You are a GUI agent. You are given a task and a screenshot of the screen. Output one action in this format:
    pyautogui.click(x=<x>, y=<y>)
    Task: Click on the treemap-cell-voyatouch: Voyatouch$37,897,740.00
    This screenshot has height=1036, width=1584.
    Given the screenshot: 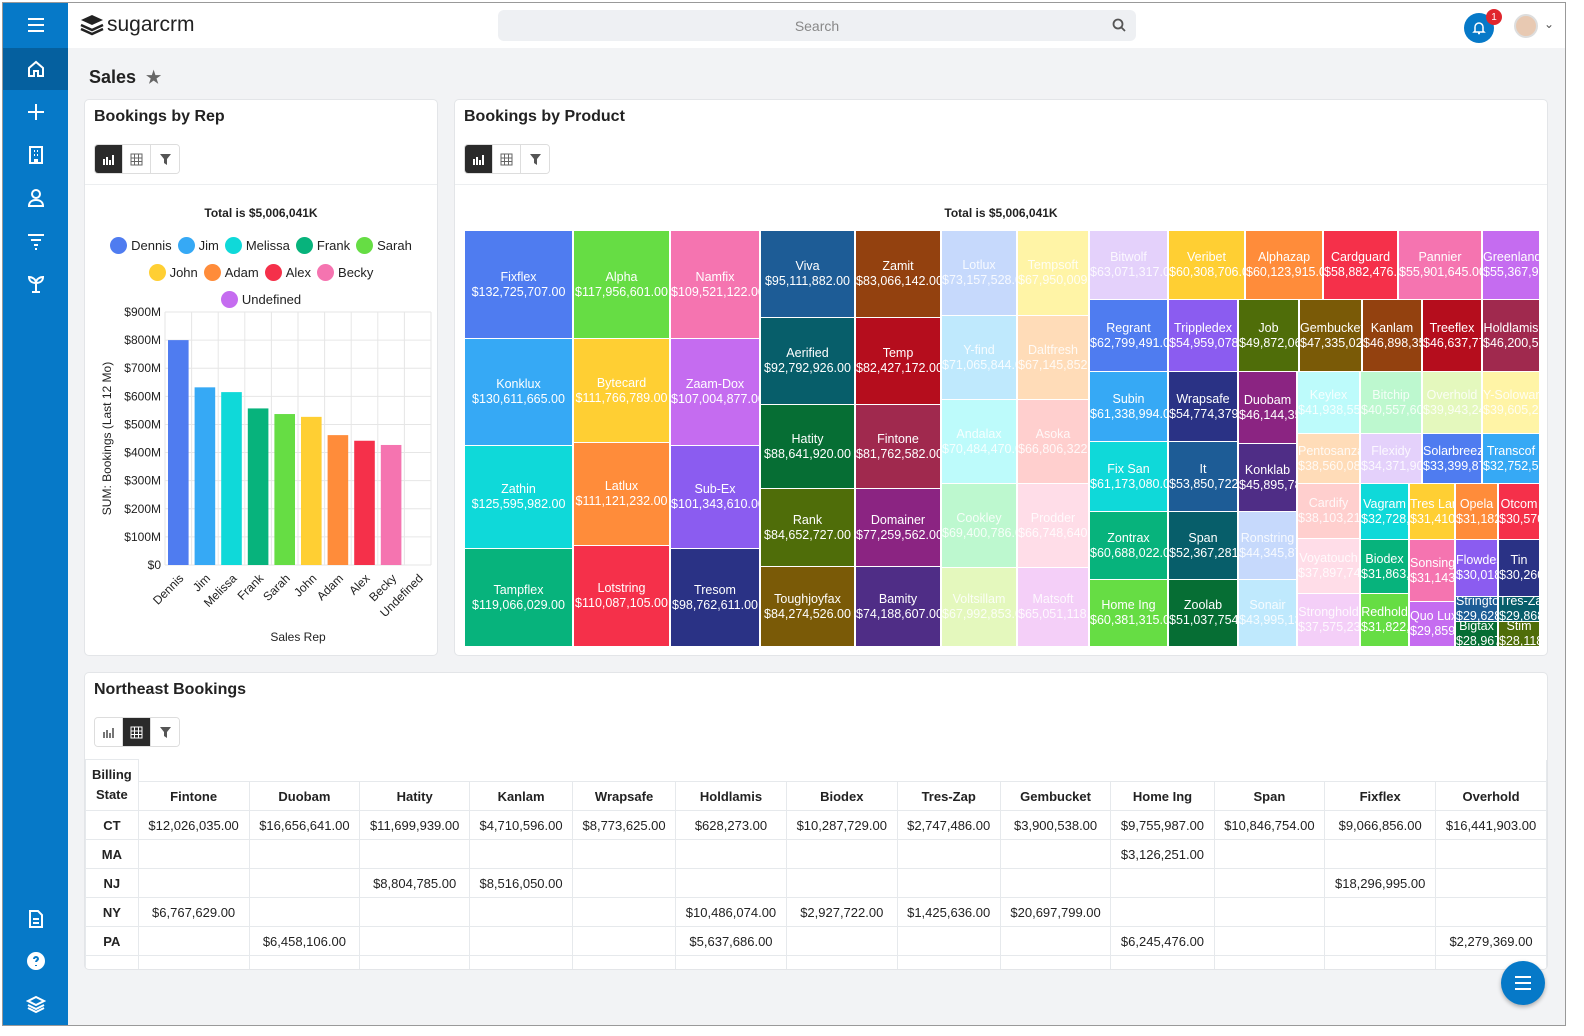 What is the action you would take?
    pyautogui.click(x=1328, y=566)
    